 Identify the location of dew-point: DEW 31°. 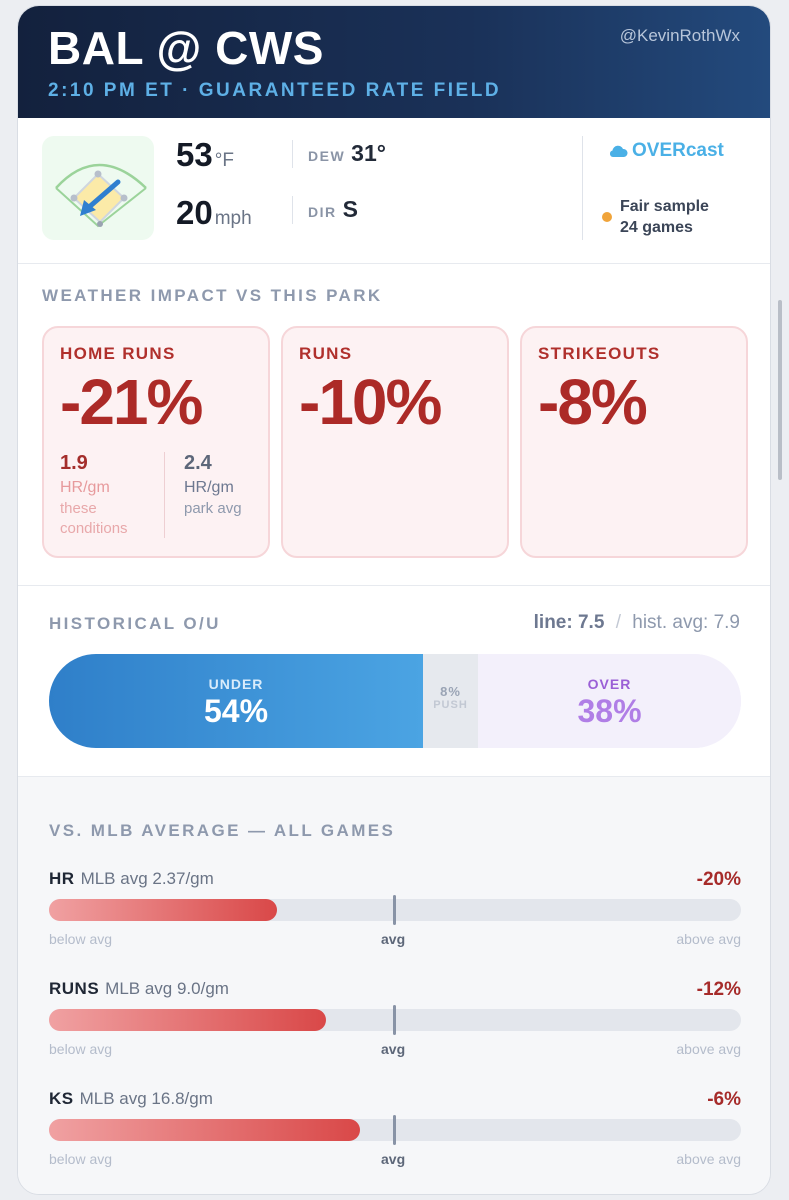
(347, 153).